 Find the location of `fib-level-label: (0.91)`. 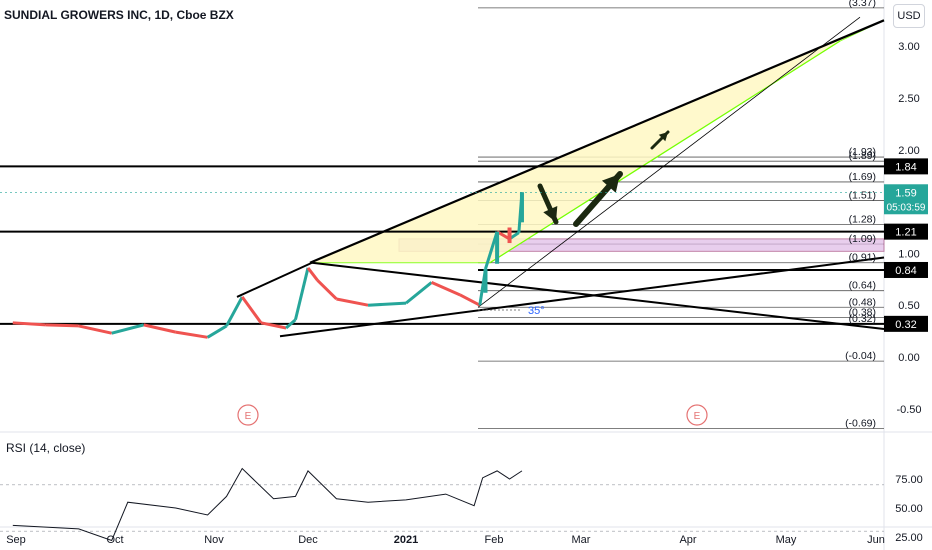

fib-level-label: (0.91) is located at coordinates (862, 258).